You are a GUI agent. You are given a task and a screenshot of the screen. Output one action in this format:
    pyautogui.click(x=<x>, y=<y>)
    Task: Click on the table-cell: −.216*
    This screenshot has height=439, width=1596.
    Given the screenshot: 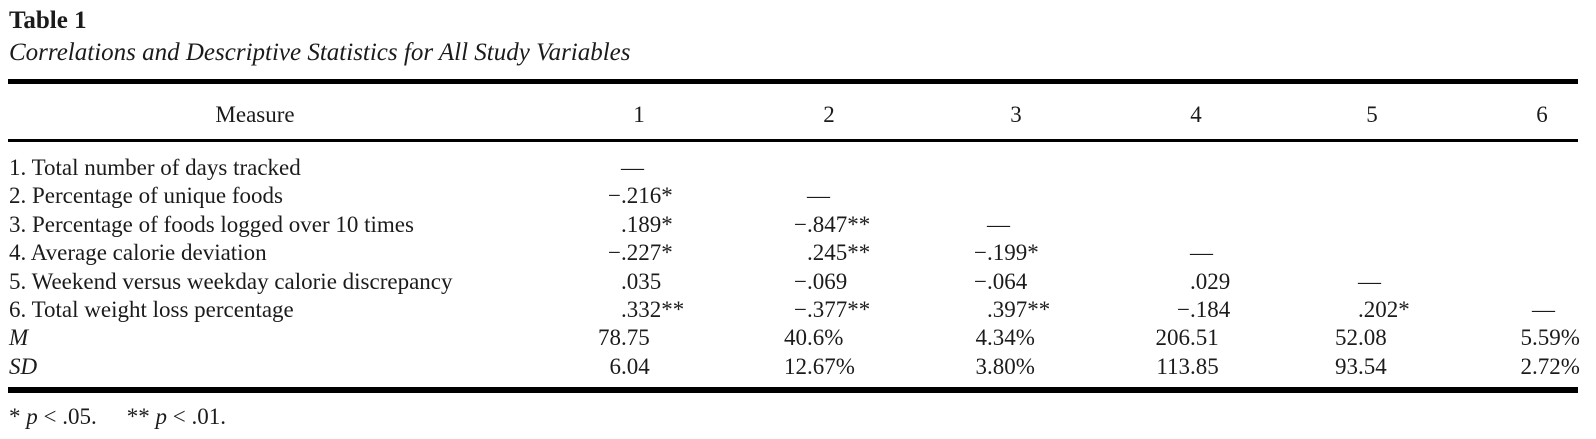 What is the action you would take?
    pyautogui.click(x=640, y=196)
    